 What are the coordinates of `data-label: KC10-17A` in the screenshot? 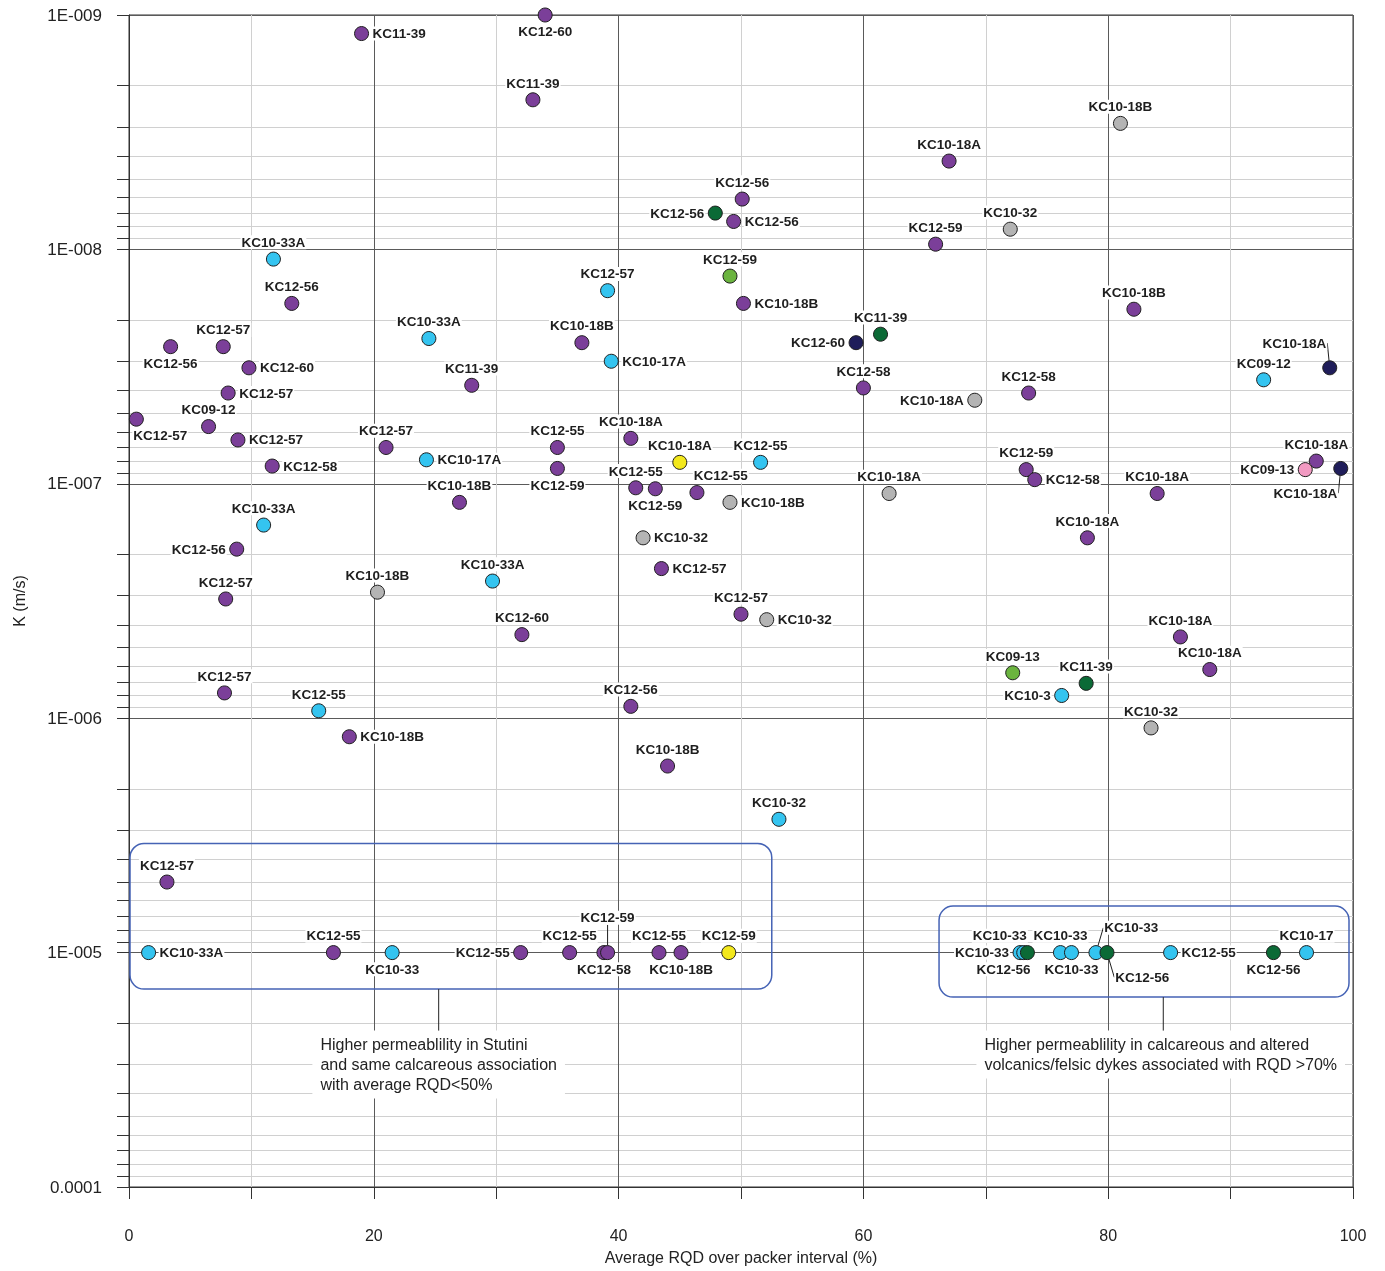 It's located at (469, 460).